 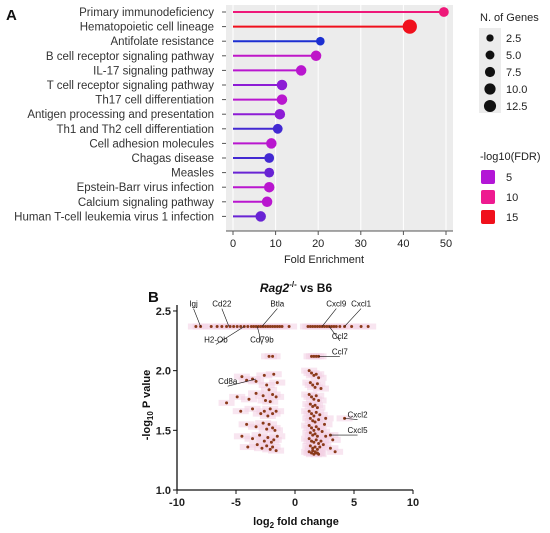 What do you see at coordinates (275, 288) in the screenshot?
I see `panel-b-title-gene: Rag2` at bounding box center [275, 288].